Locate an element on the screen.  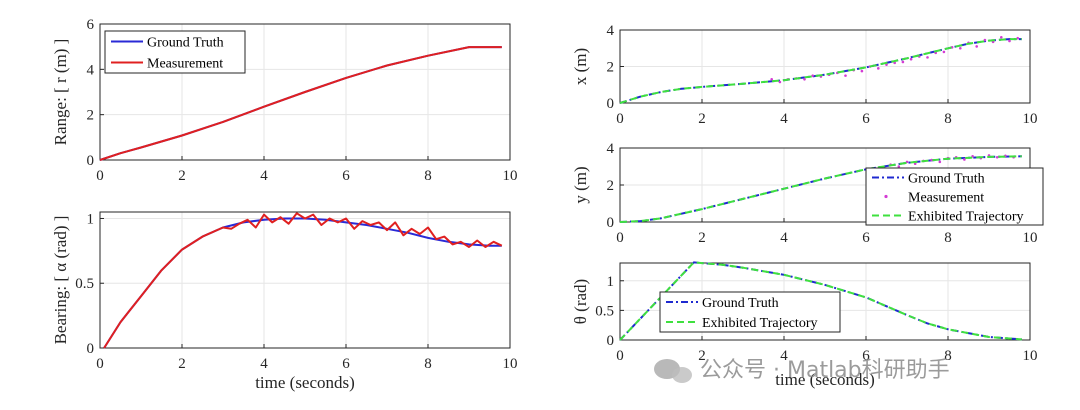
y-tick-label: 6 is located at coordinates (91, 25).